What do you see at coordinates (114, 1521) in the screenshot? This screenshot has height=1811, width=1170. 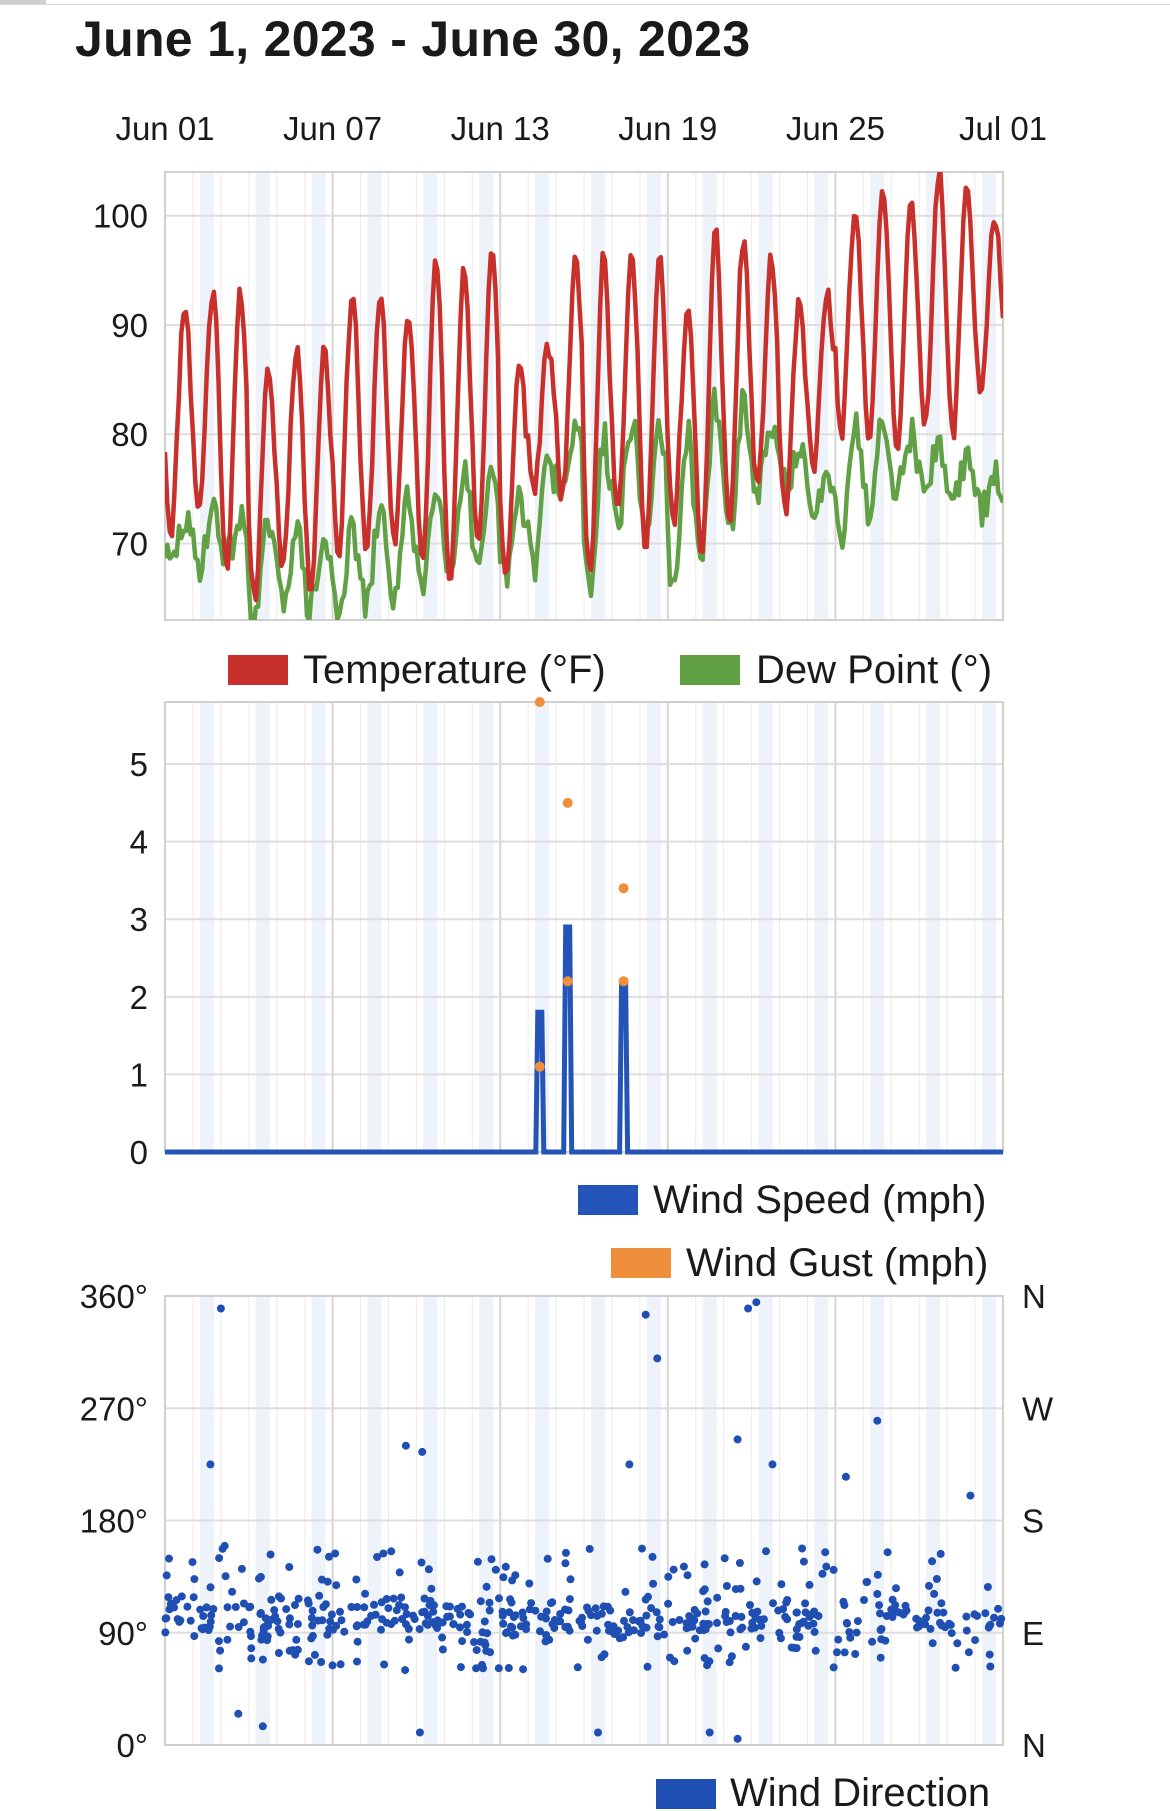 I see `wind-direction-y-tick-label: 180°` at bounding box center [114, 1521].